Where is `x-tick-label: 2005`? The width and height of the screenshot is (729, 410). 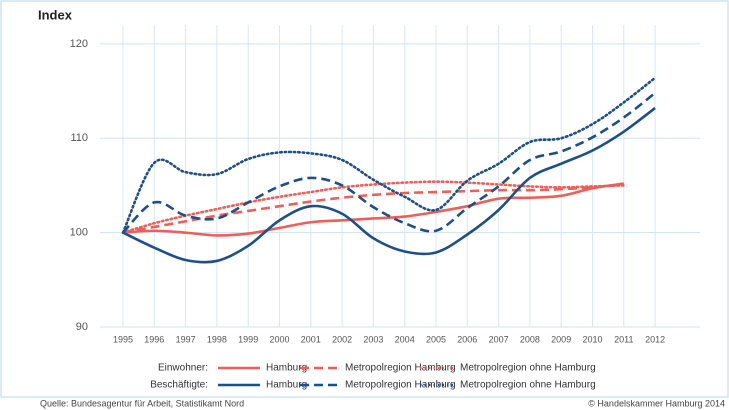 x-tick-label: 2005 is located at coordinates (436, 339).